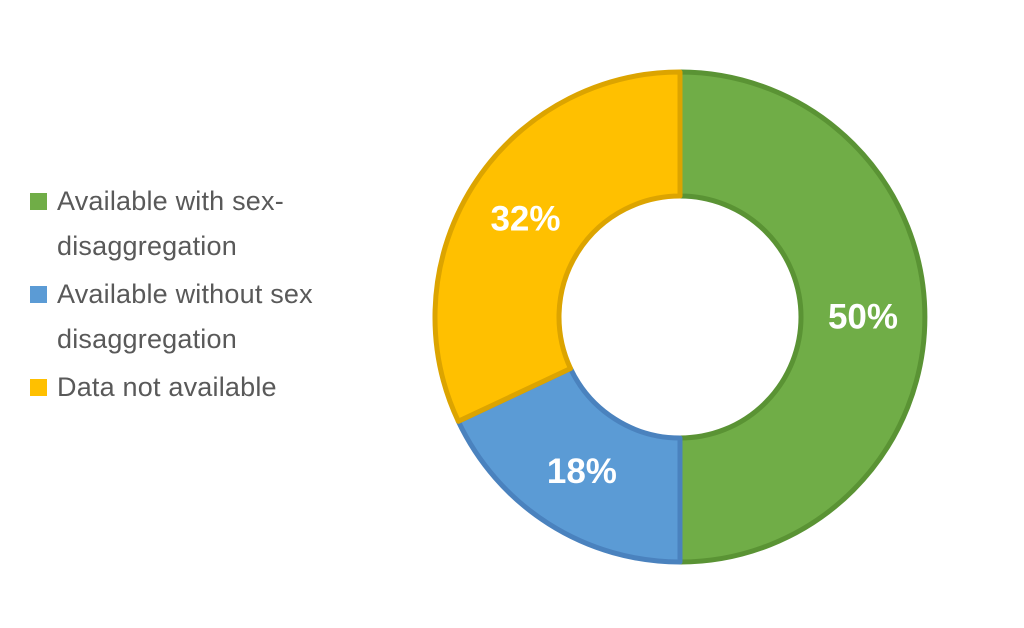 This screenshot has height=628, width=1024. What do you see at coordinates (582, 471) in the screenshot?
I see `slice-label-available-without-sex-disaggregation: 18%` at bounding box center [582, 471].